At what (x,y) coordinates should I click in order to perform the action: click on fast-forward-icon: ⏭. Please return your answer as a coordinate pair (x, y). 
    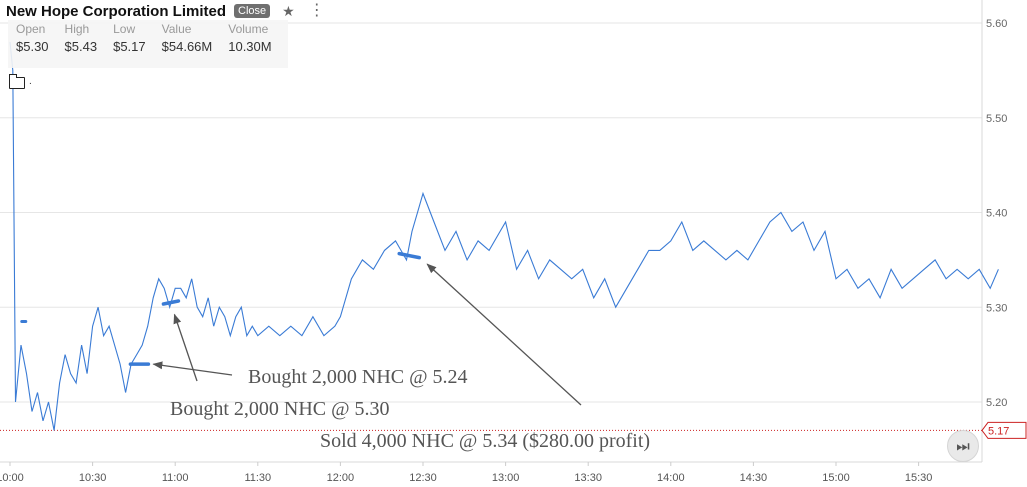
    Looking at the image, I should click on (963, 446).